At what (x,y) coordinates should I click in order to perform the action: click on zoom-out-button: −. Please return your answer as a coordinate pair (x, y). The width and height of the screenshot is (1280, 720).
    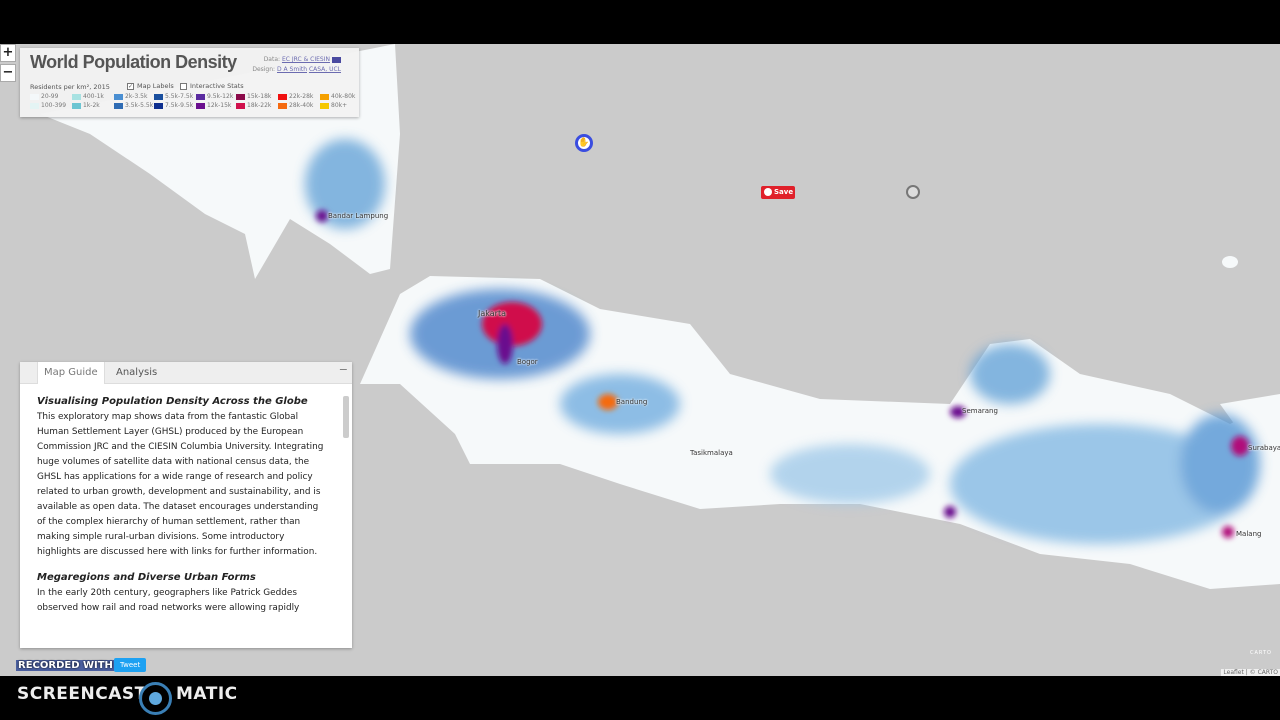
    Looking at the image, I should click on (8, 73).